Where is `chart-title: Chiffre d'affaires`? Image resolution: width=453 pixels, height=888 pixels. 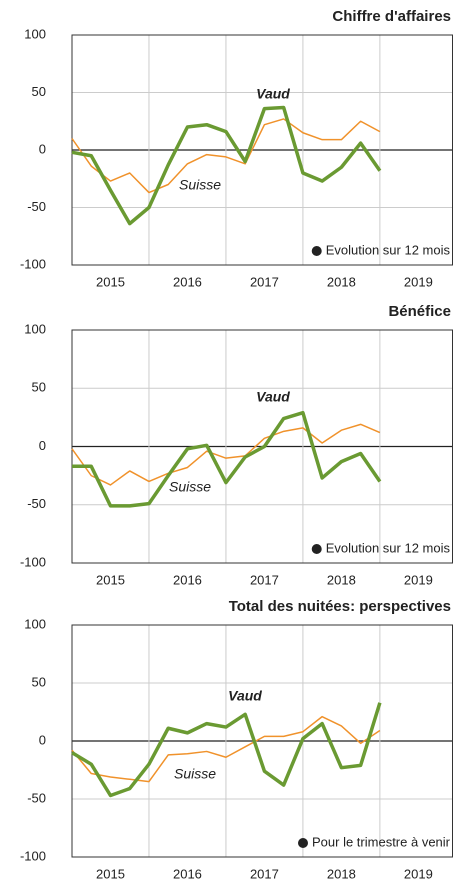 chart-title: Chiffre d'affaires is located at coordinates (391, 16).